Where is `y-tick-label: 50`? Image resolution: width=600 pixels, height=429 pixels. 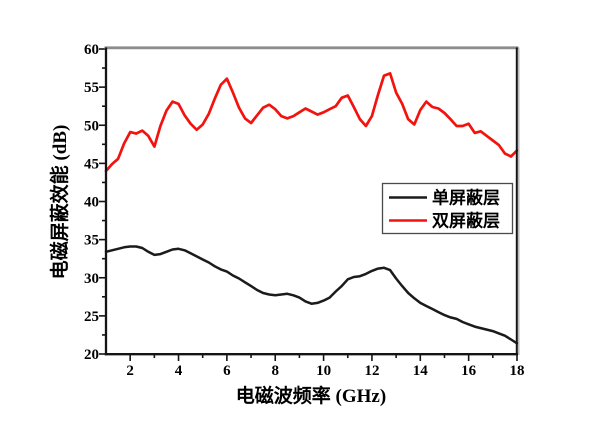
y-tick-label: 50 is located at coordinates (91, 126).